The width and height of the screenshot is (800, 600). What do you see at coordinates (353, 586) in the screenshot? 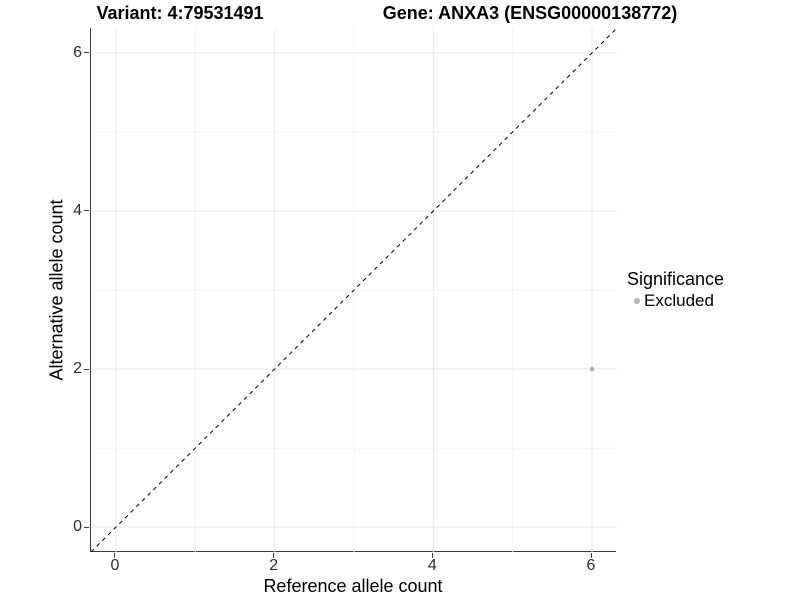
I see `x-axis-title: Reference allele count` at bounding box center [353, 586].